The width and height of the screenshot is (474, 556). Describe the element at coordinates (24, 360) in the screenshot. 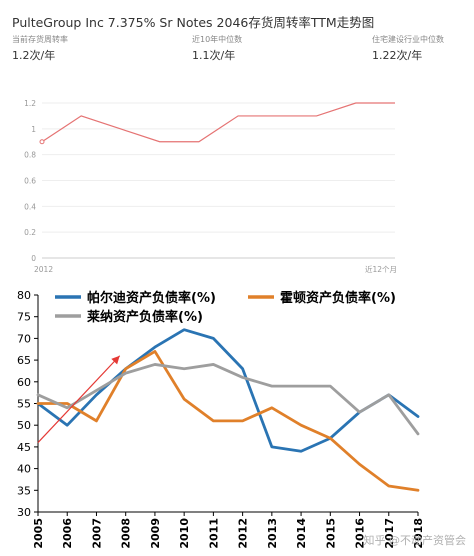

I see `y-tick-label: 65` at that location.